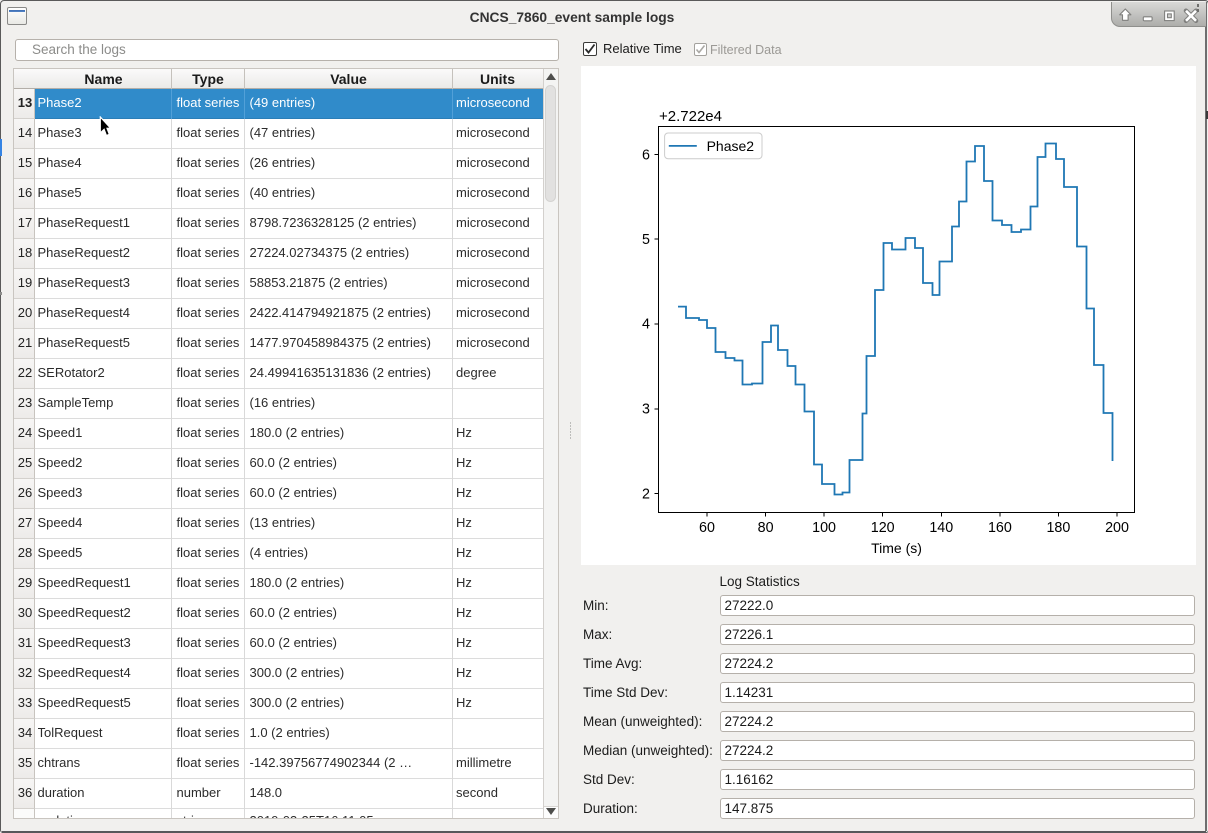  What do you see at coordinates (896, 548) in the screenshot?
I see `svg-text: Time (s)` at bounding box center [896, 548].